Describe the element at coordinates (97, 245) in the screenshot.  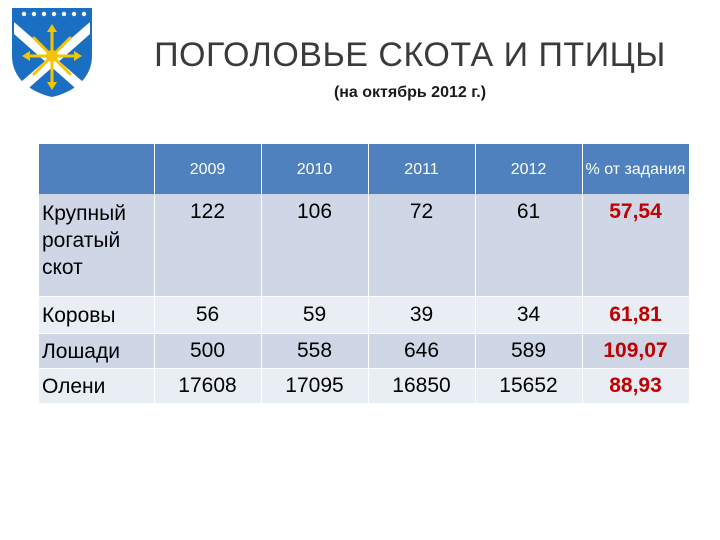
I see `row-label: Крупный рогатый скот` at that location.